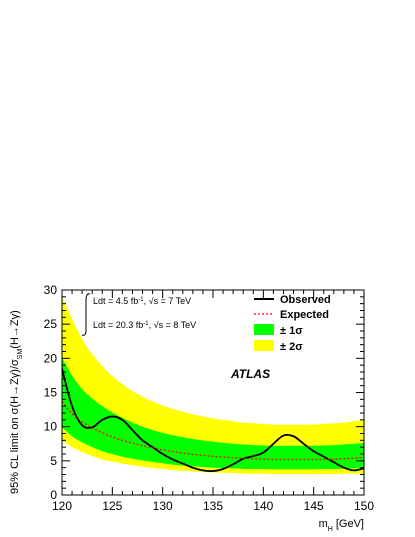 The width and height of the screenshot is (415, 537). I want to click on legend-expected-label: Expected, so click(304, 315).